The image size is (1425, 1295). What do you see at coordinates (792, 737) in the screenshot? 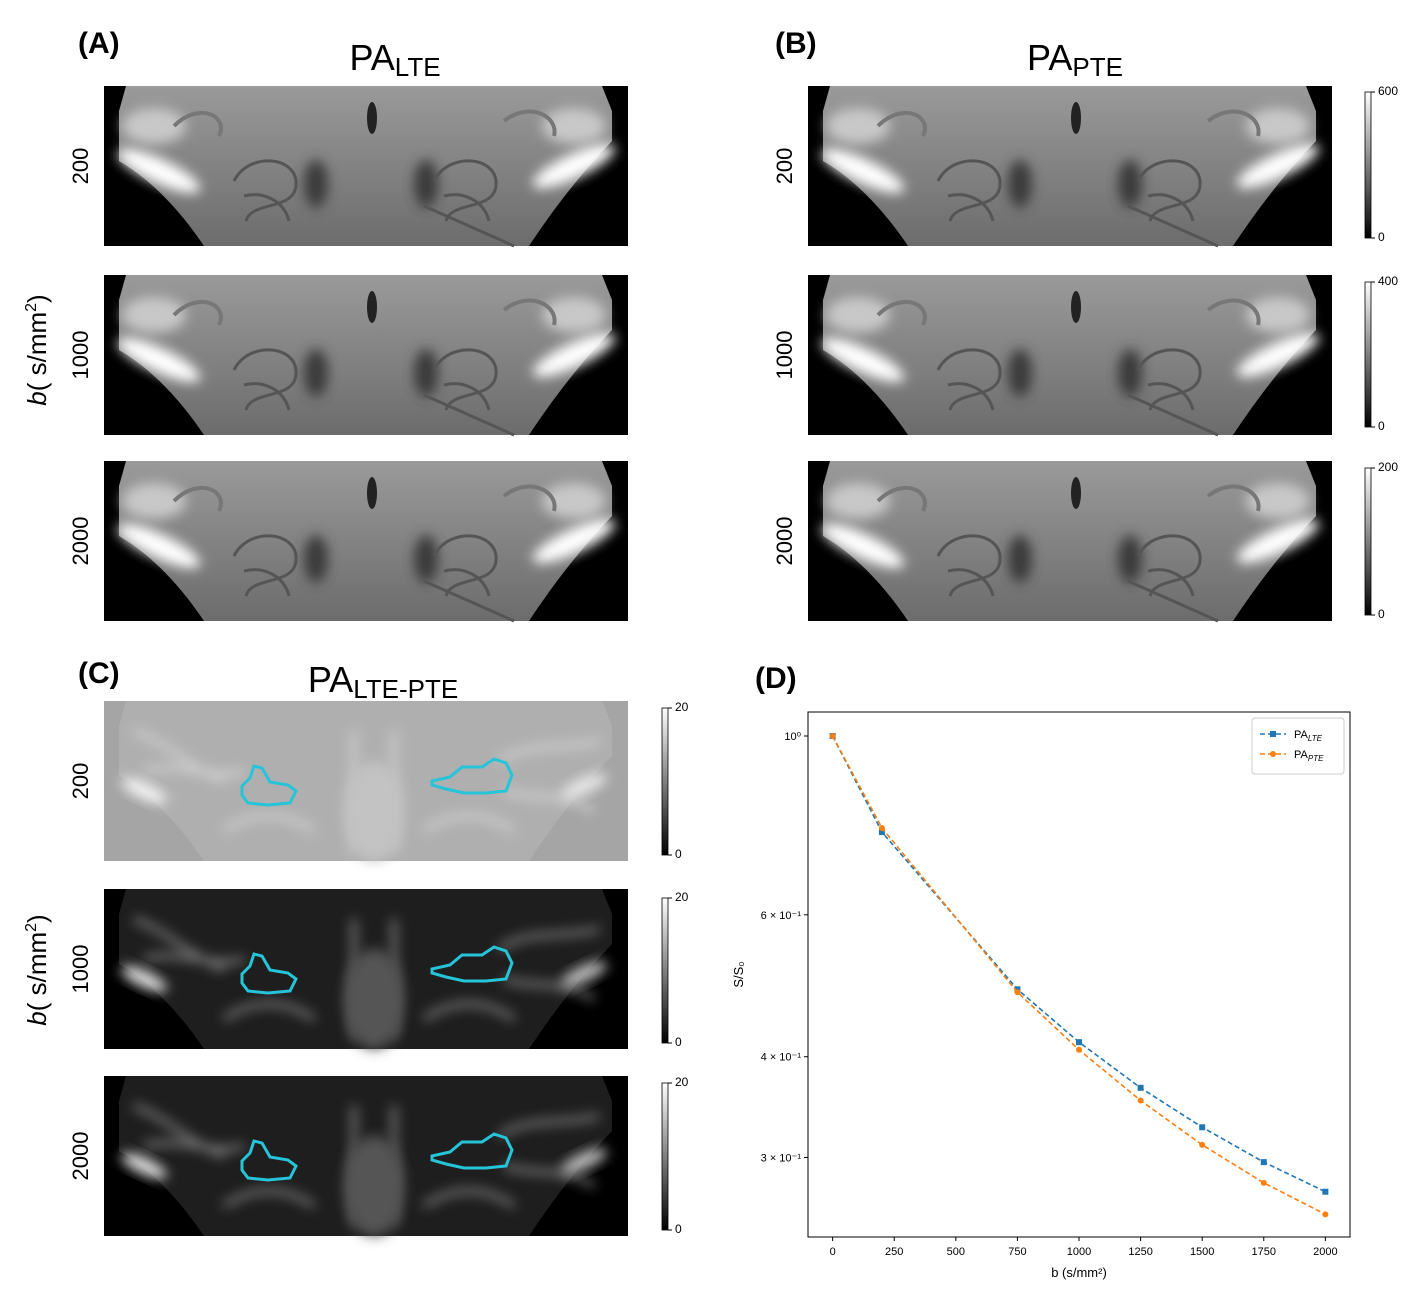
I see `y-tick-label: 10⁰` at bounding box center [792, 737].